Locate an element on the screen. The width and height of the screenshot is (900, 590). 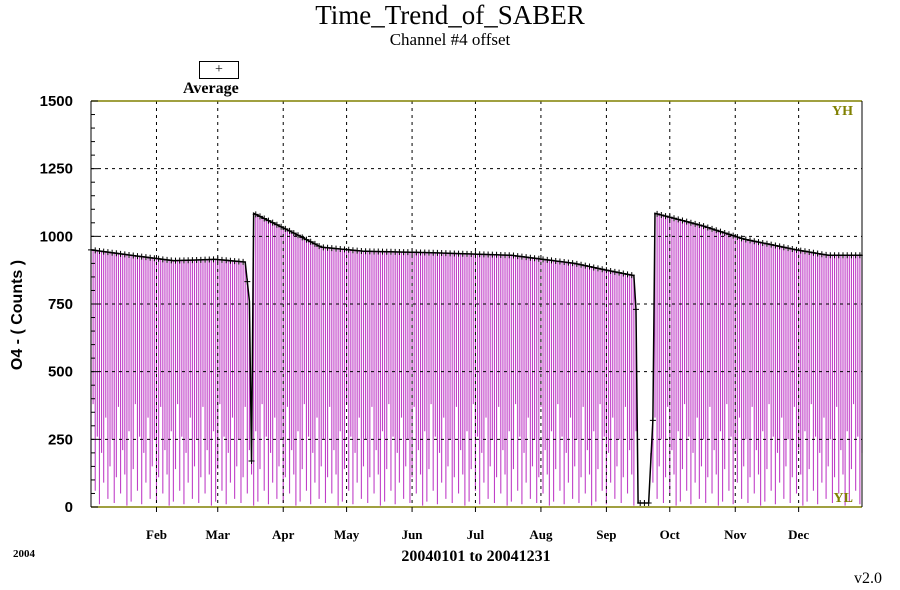
x-tick-label: Oct is located at coordinates (670, 534).